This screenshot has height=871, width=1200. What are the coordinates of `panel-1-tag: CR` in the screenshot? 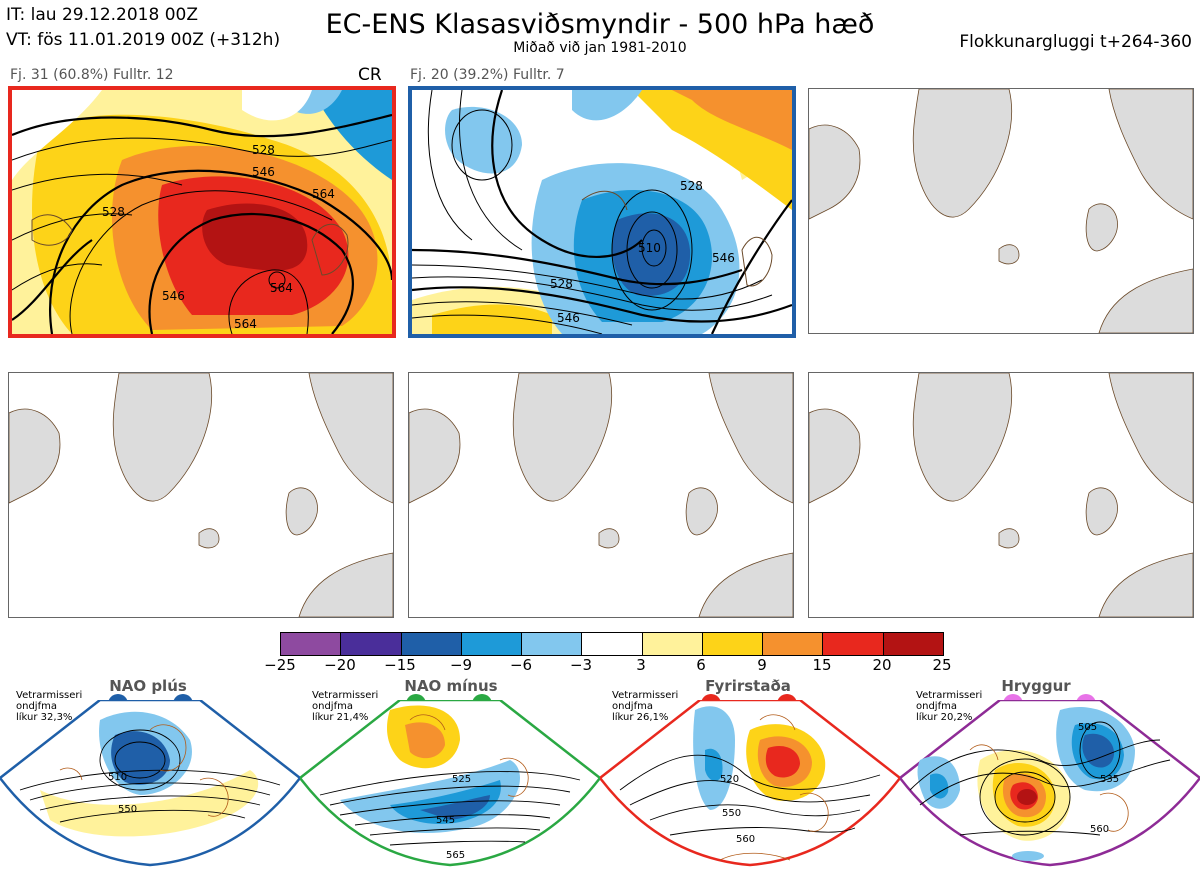 It's located at (370, 75).